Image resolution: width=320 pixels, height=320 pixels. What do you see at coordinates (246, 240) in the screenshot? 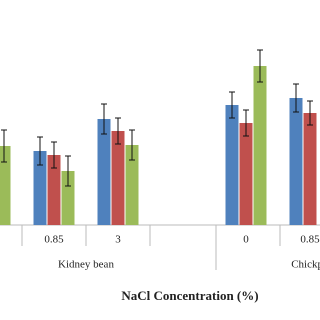
I see `x-tick-label: 0` at bounding box center [246, 240].